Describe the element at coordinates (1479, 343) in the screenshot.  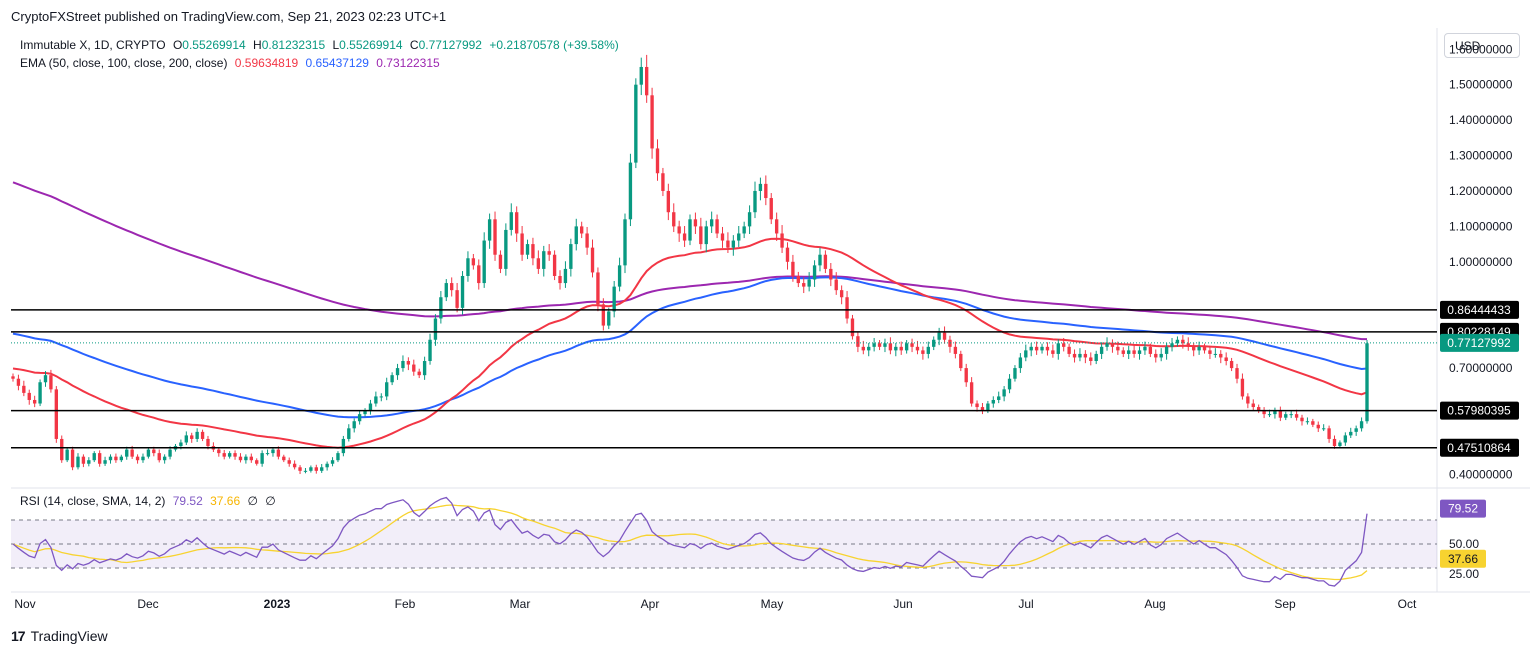
I see `last-price-label: 0.77127992` at that location.